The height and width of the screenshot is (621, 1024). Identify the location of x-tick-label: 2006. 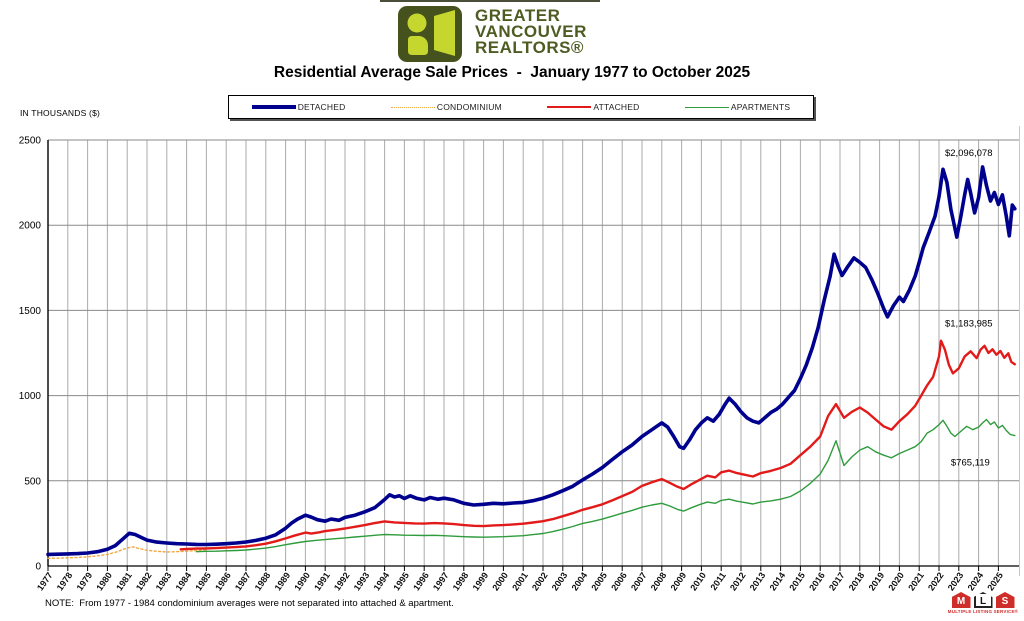
(619, 581).